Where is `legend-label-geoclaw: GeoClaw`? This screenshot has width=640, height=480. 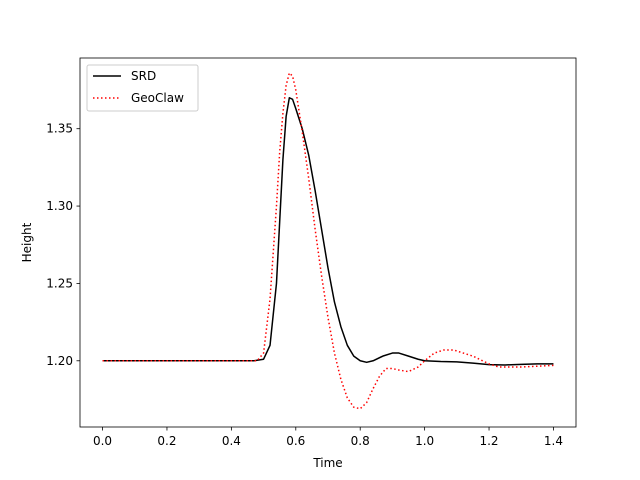
legend-label-geoclaw: GeoClaw is located at coordinates (157, 98).